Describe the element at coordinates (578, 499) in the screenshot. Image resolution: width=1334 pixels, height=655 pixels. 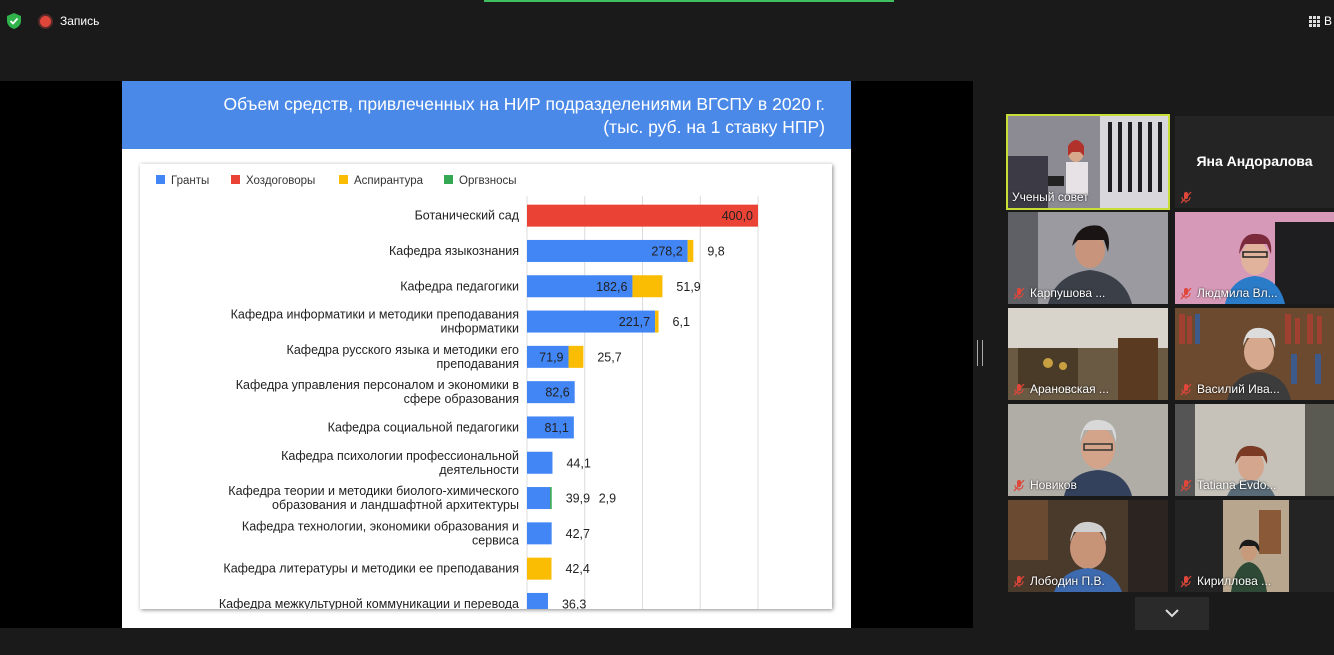
I see `data-label: 39,9` at that location.